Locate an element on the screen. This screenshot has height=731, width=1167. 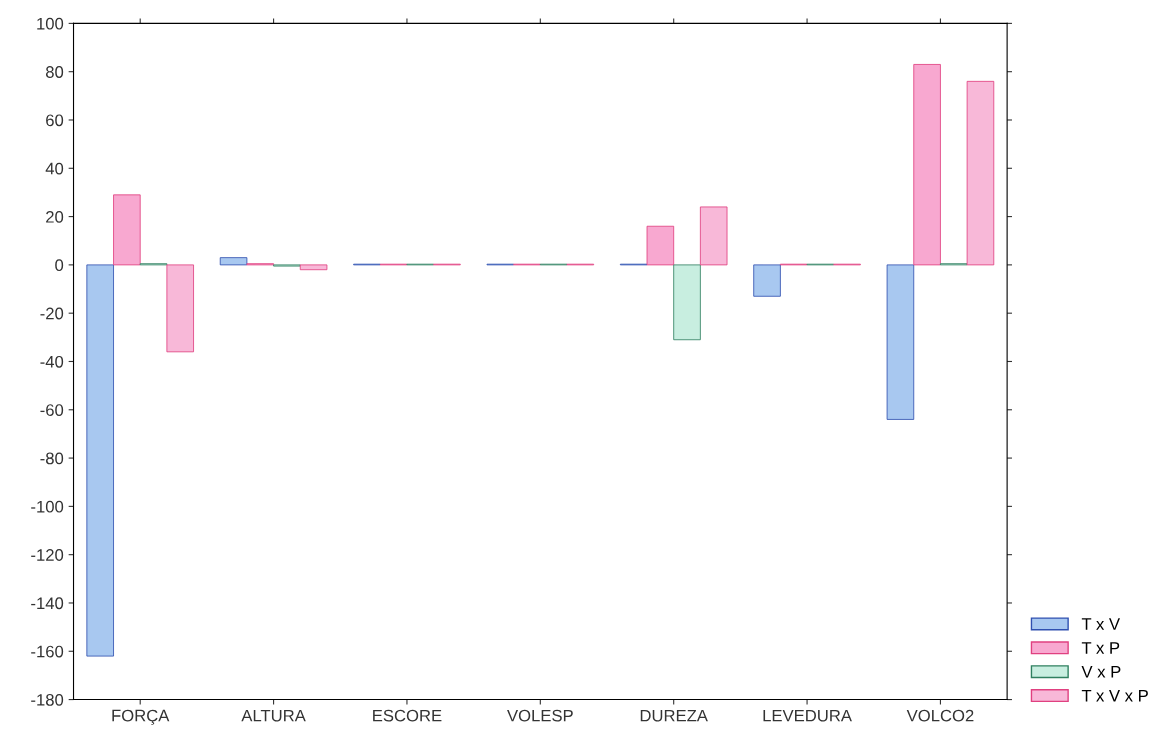
y-tick-label: -60 is located at coordinates (52, 410).